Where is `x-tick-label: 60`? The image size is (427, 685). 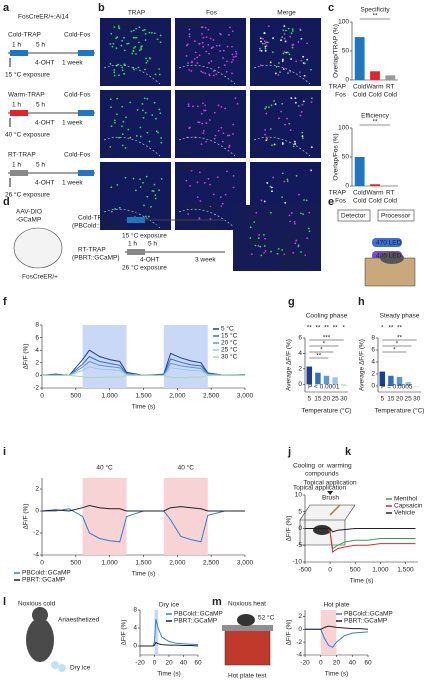 x-tick-label: 60 is located at coordinates (368, 663).